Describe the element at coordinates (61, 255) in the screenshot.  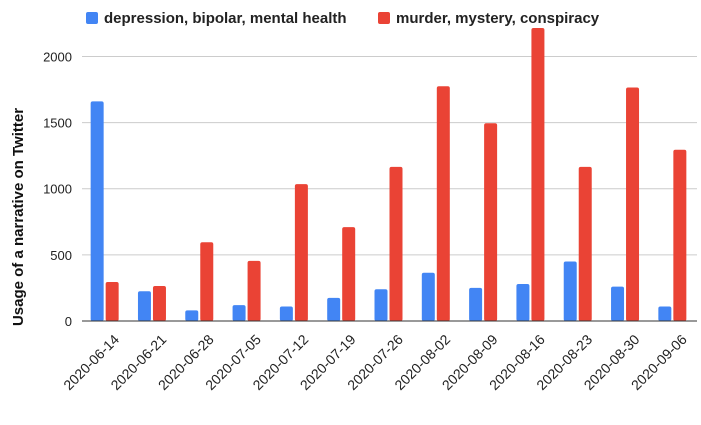
I see `y-tick-label: 500` at that location.